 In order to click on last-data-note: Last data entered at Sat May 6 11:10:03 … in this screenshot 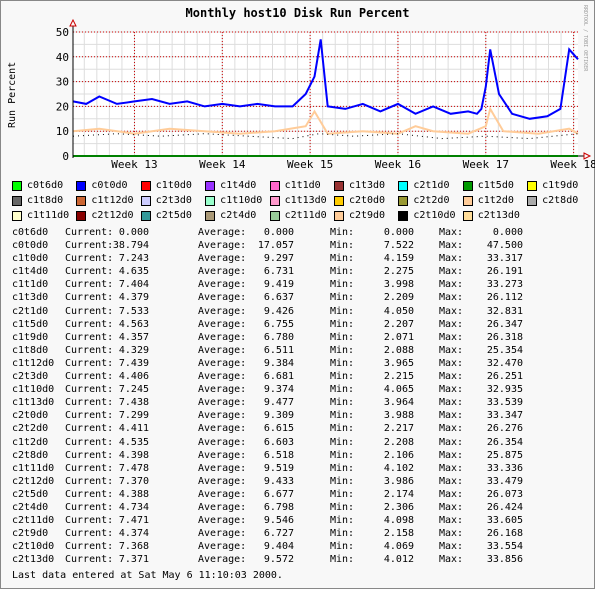, I will do `click(147, 575)`.